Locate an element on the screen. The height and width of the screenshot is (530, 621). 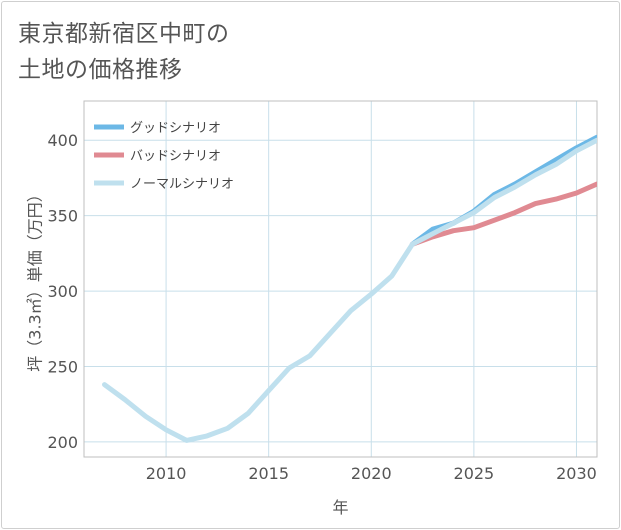
y-axis-label: 坪（3.3㎡）単価（万円） is located at coordinates (35, 278).